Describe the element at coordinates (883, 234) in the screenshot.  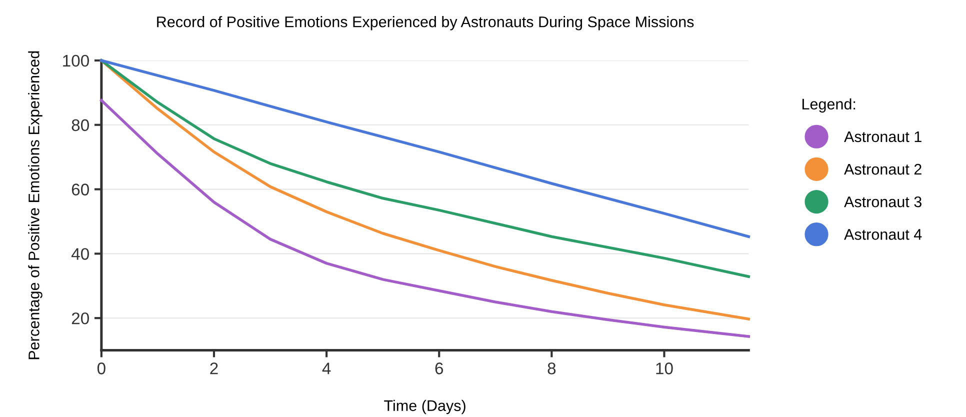
I see `legend-label: Astronaut 4` at that location.